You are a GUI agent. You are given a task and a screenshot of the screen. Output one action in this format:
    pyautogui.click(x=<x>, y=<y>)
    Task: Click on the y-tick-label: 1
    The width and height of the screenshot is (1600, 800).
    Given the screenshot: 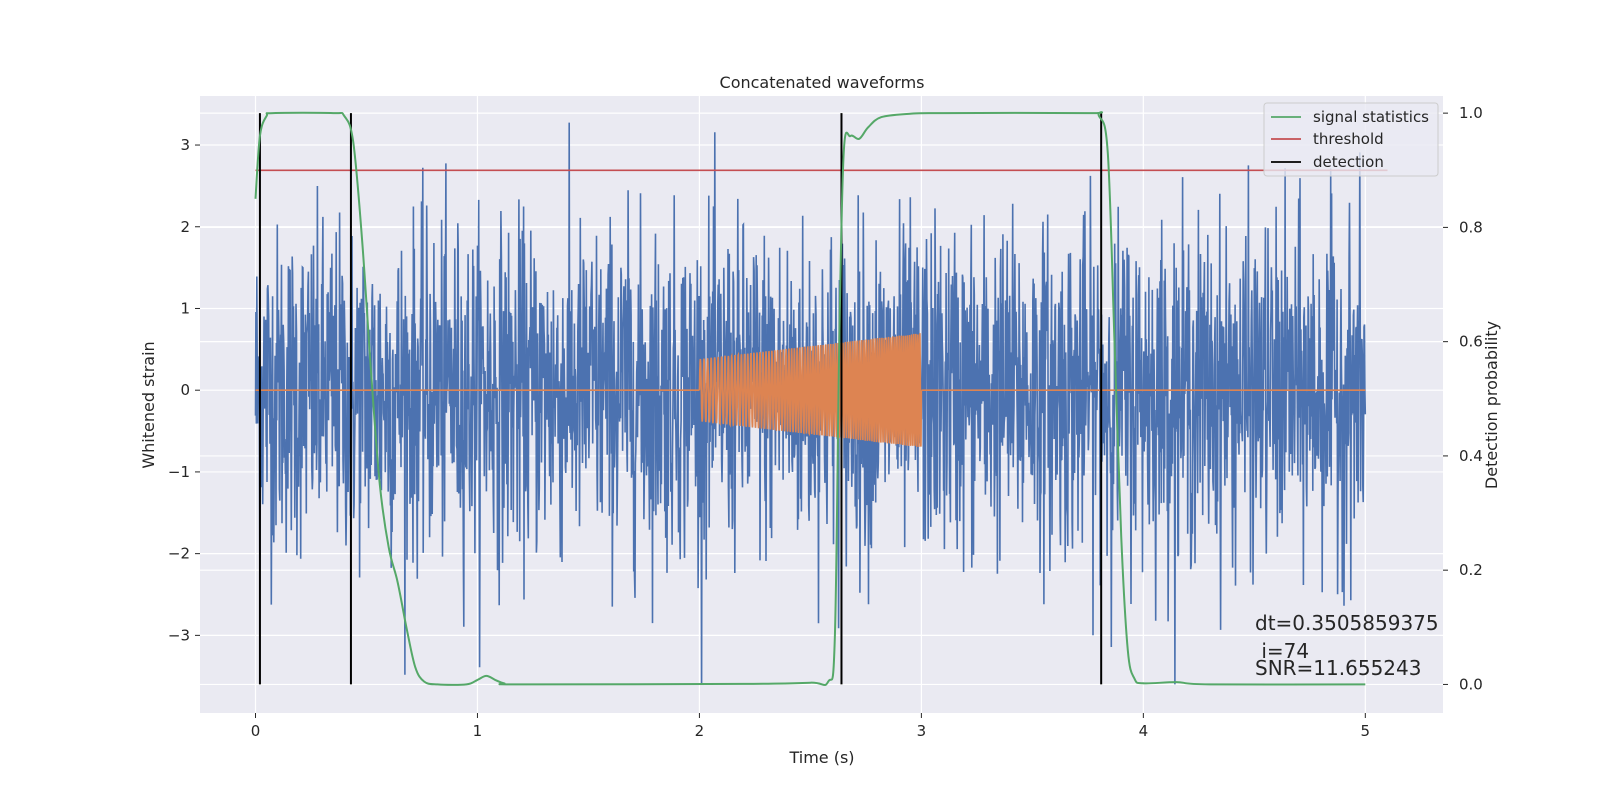 What is the action you would take?
    pyautogui.click(x=185, y=308)
    